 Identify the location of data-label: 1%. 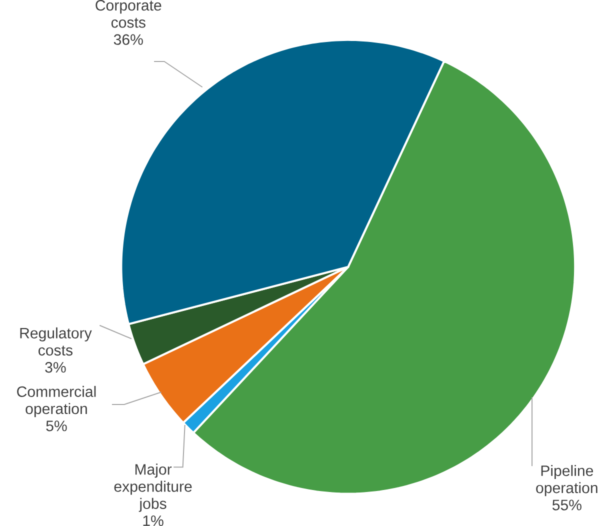
(153, 520).